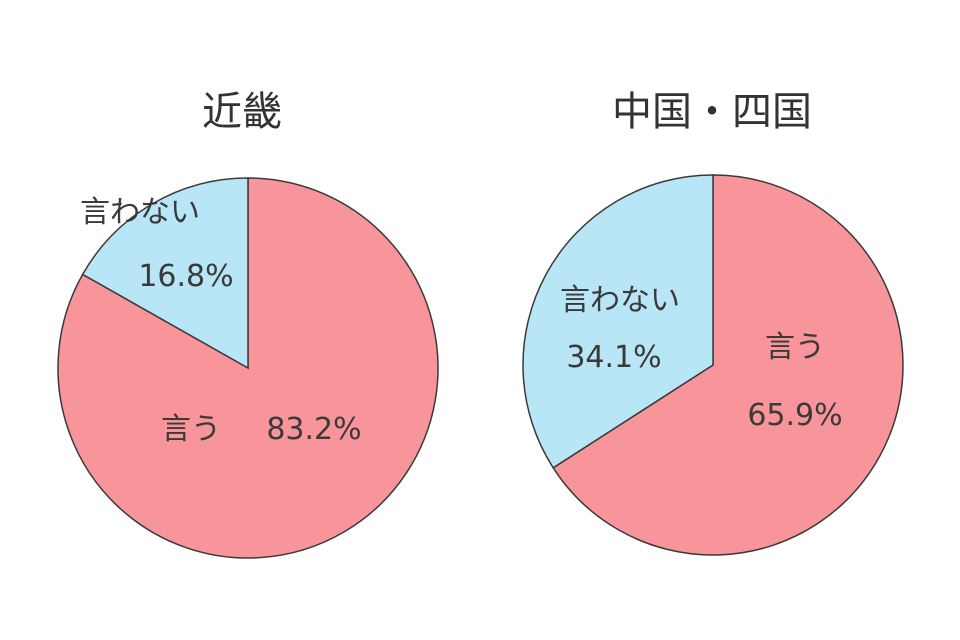  I want to click on slice-value-iwanai: 16.8%, so click(185, 276).